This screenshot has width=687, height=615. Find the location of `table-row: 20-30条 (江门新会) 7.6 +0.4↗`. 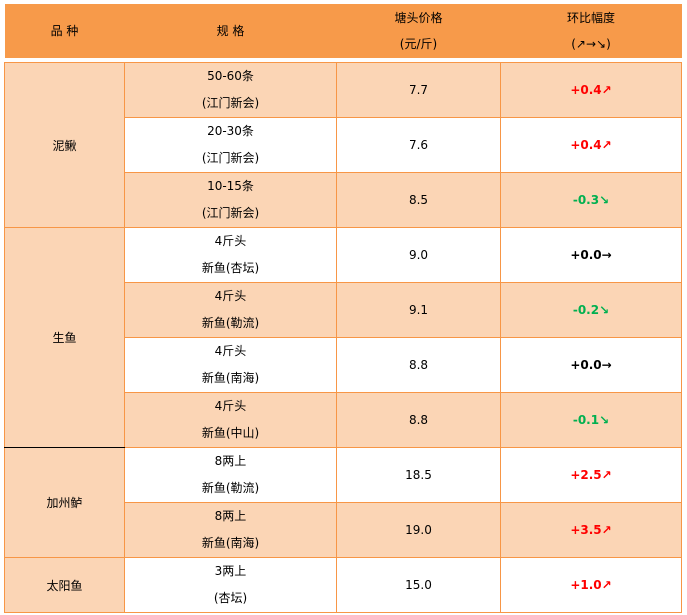

table-row: 20-30条 (江门新会) 7.6 +0.4↗ is located at coordinates (343, 145).